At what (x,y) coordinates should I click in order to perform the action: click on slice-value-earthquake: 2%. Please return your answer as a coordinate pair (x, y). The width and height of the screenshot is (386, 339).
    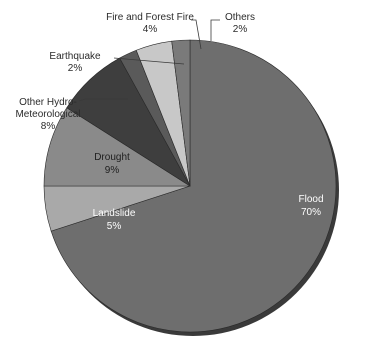
    Looking at the image, I should click on (75, 68).